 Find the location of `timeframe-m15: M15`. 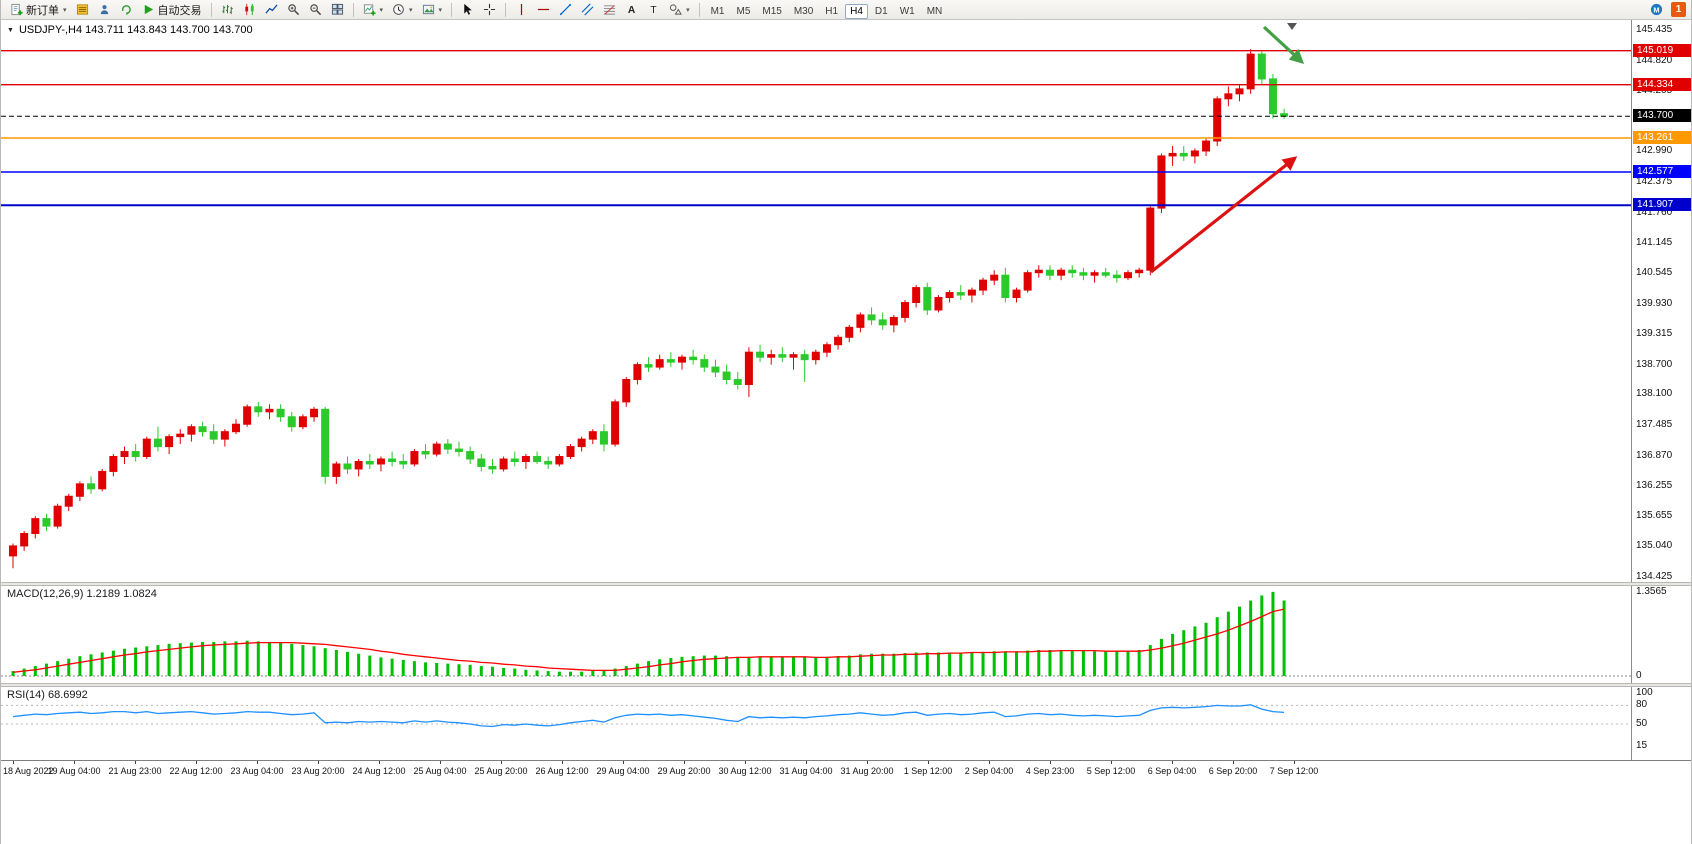

timeframe-m15: M15 is located at coordinates (772, 11).